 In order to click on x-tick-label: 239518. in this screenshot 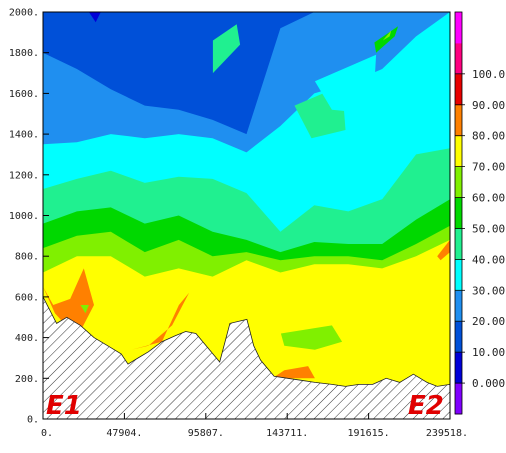, I will do `click(447, 433)`.